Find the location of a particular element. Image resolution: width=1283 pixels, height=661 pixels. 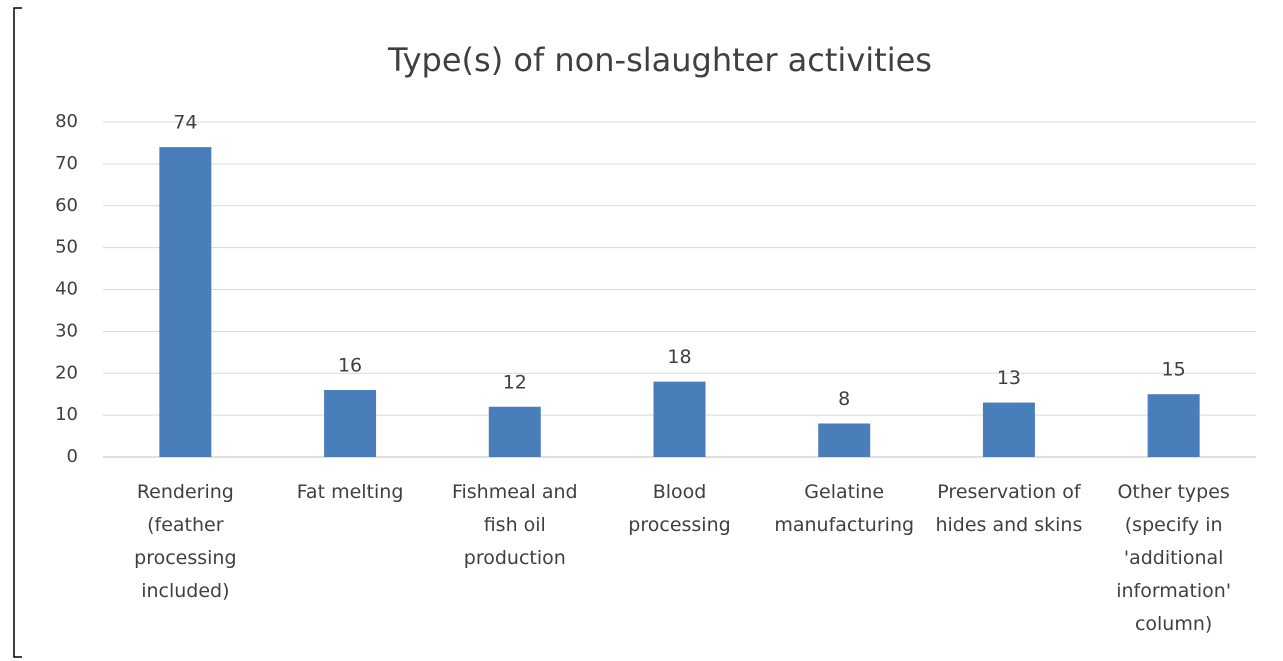

y-tick-label: 30 is located at coordinates (66, 330).